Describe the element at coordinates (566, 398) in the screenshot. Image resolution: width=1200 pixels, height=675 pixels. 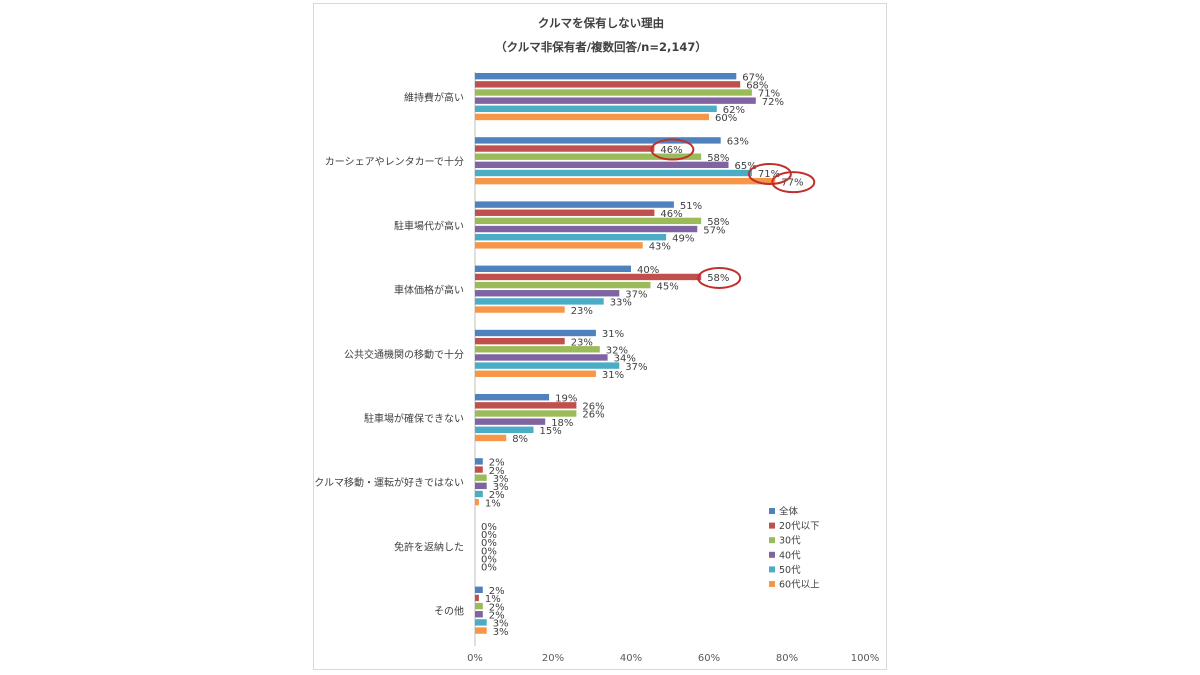
I see `data-label: 19%` at that location.